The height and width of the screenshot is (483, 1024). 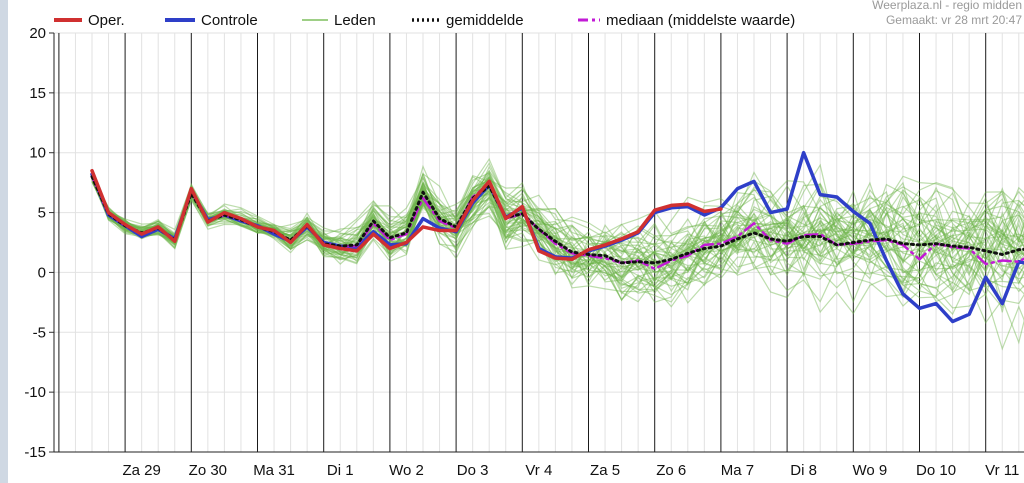 I want to click on x-tick-label: Vr 4, so click(x=538, y=470).